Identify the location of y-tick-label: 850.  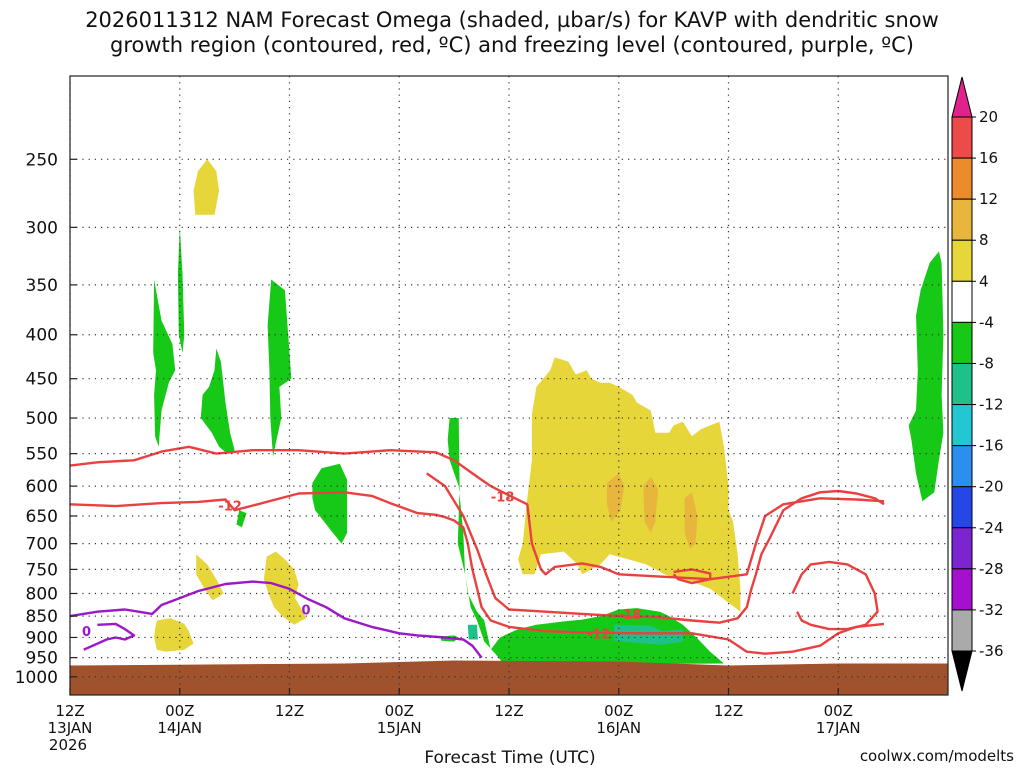
(42, 617).